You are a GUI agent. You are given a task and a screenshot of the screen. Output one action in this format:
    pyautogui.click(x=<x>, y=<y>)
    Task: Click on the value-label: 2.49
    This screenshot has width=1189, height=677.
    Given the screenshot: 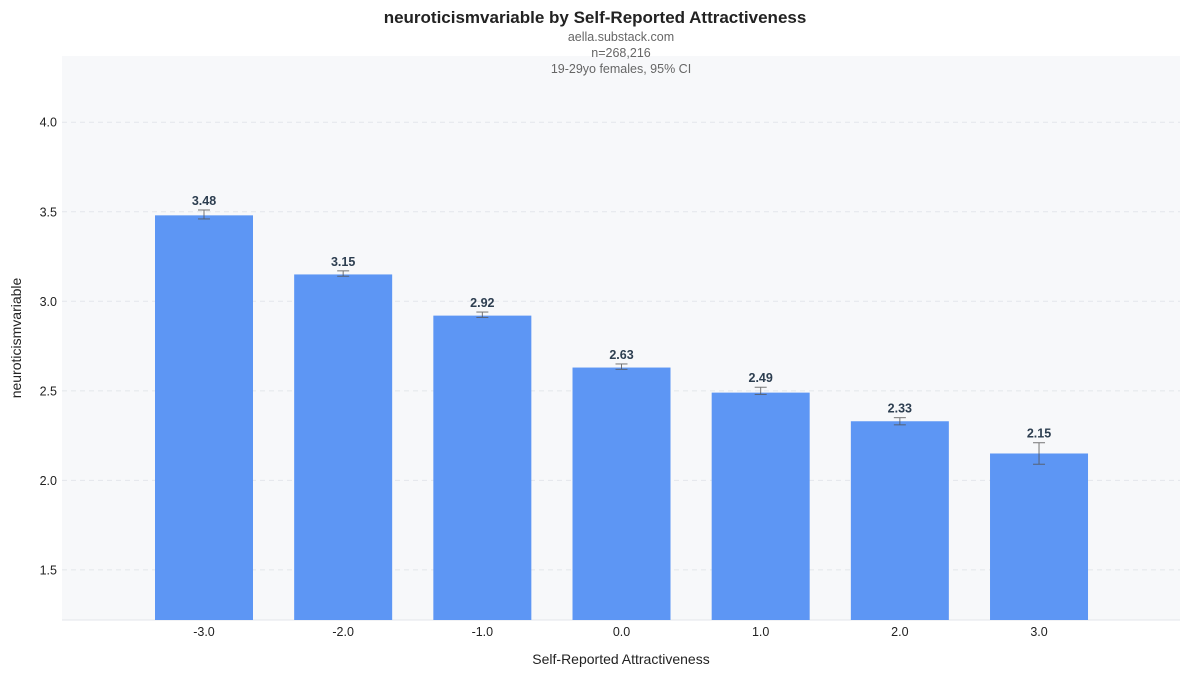 What is the action you would take?
    pyautogui.click(x=761, y=378)
    